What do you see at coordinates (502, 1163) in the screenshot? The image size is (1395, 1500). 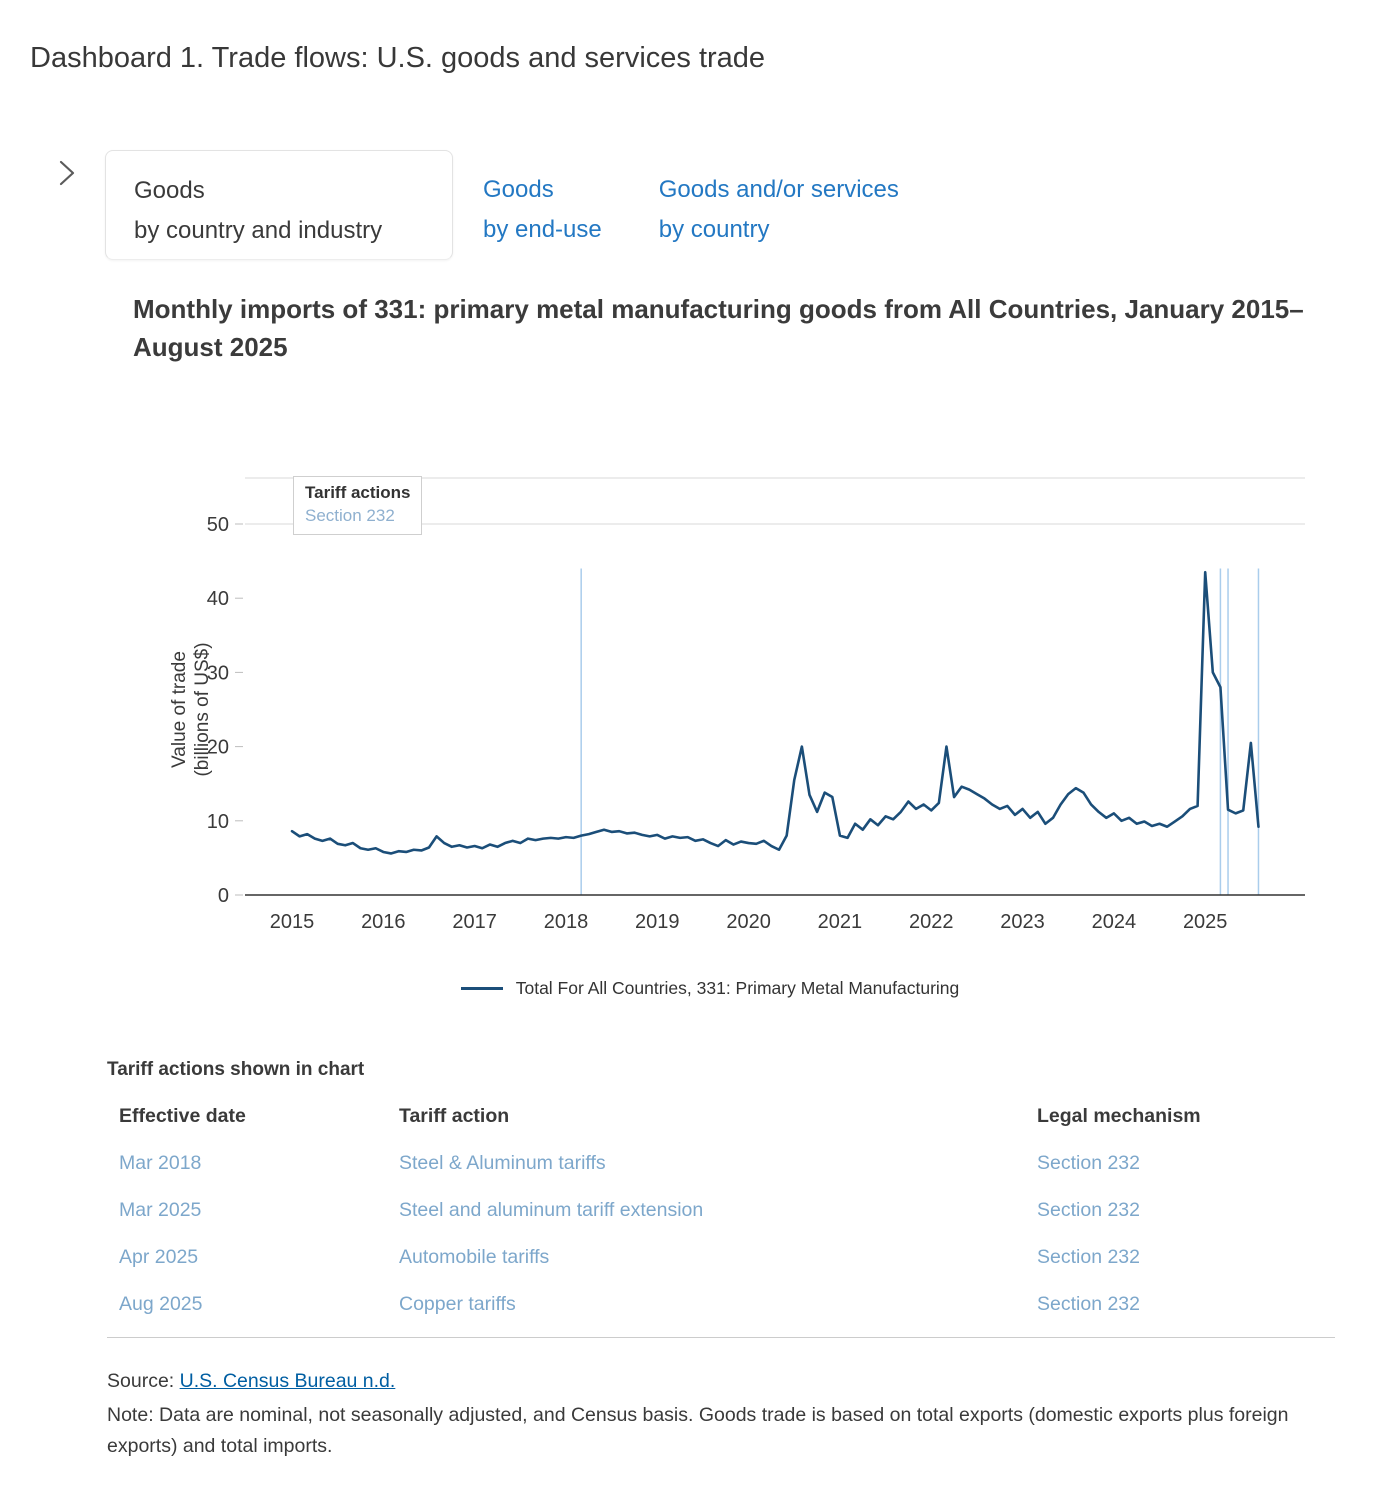 I see `tariff-row-action: Steel & Aluminum tariffs` at bounding box center [502, 1163].